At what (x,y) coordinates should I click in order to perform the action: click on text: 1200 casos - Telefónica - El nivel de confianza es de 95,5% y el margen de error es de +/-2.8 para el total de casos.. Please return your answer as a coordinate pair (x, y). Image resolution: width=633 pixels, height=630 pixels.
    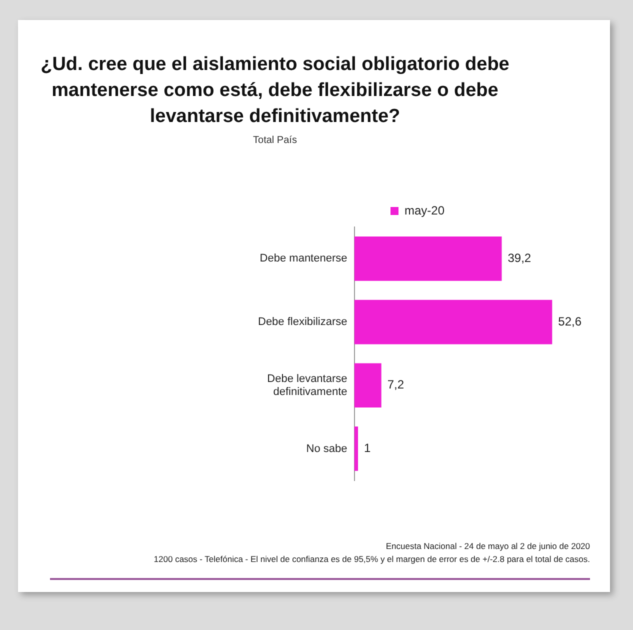
    Looking at the image, I should click on (371, 559).